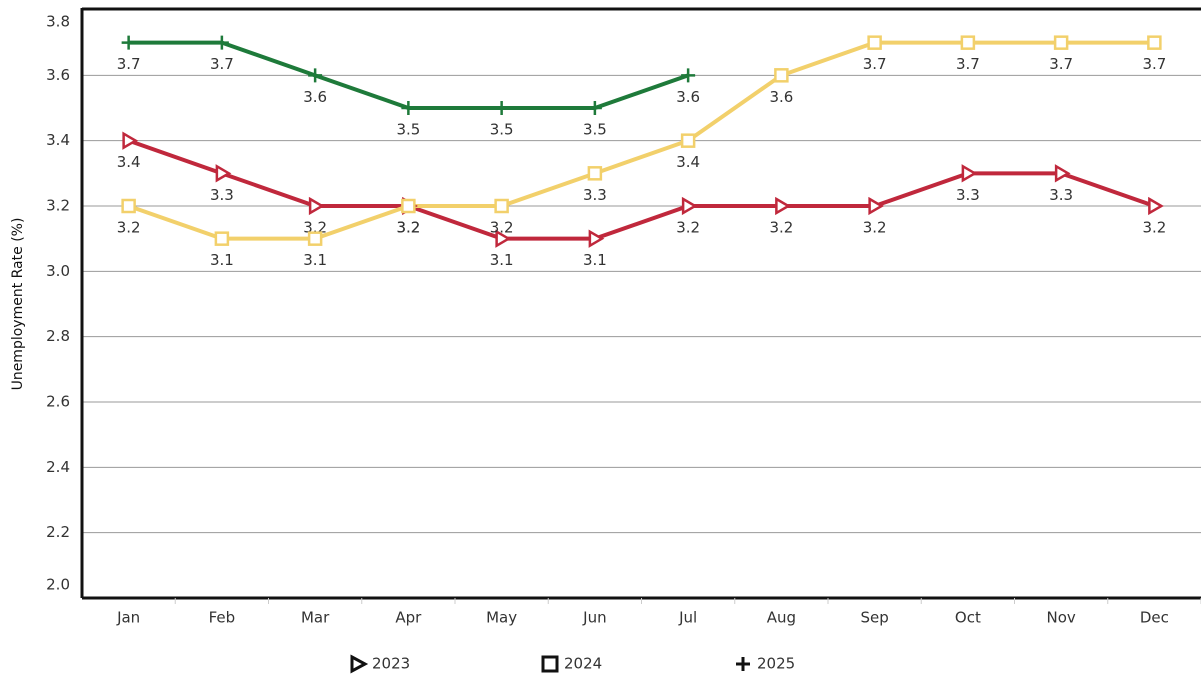 Image resolution: width=1201 pixels, height=680 pixels. What do you see at coordinates (58, 585) in the screenshot?
I see `y-tick-label: 2.0` at bounding box center [58, 585].